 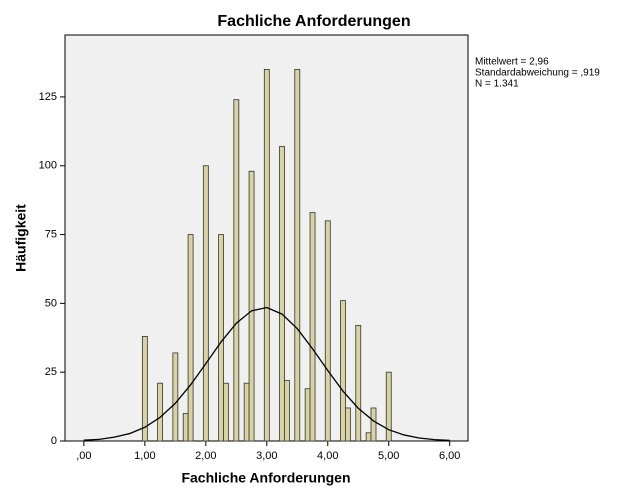 What do you see at coordinates (144, 456) in the screenshot?
I see `x-tick-label: 1,00` at bounding box center [144, 456].